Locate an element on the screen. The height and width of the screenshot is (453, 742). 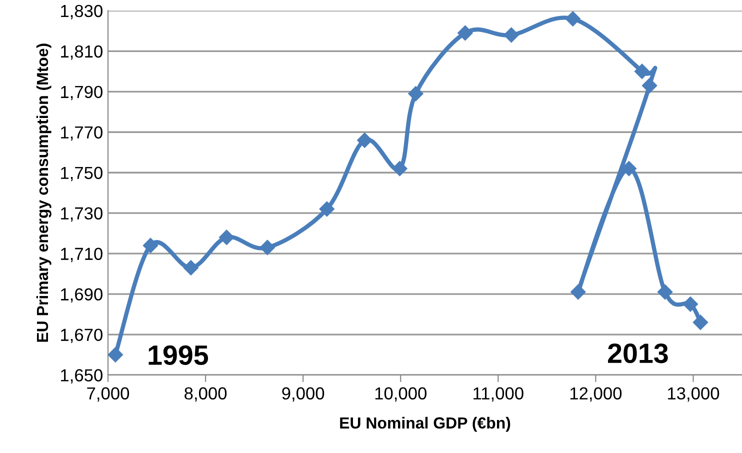
annotation: 1995 is located at coordinates (178, 355).